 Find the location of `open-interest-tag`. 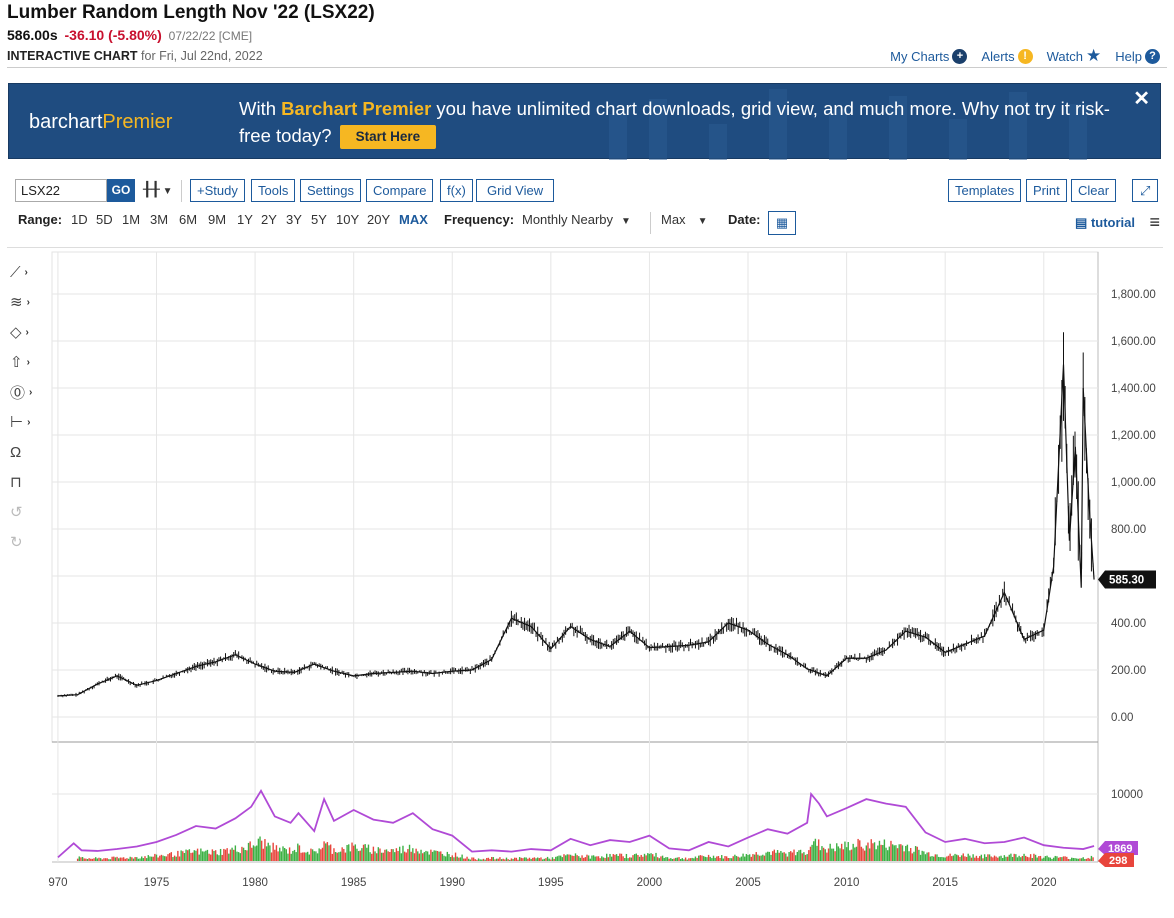

open-interest-tag is located at coordinates (1118, 848).